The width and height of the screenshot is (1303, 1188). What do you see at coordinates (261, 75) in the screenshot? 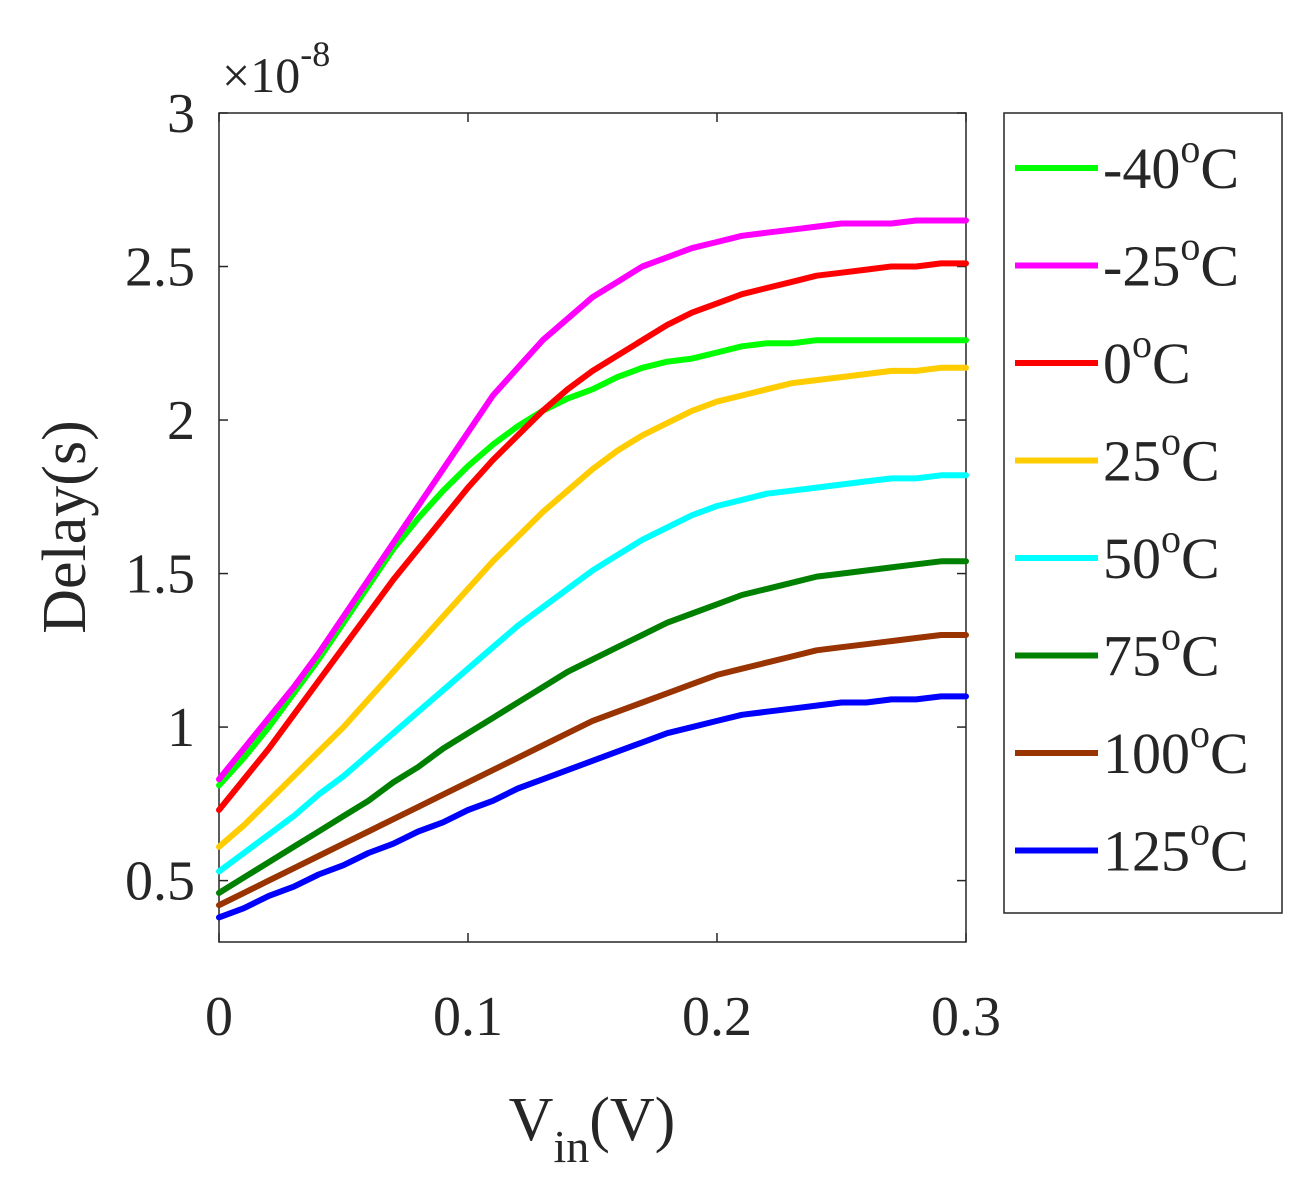
I see `y-multiplier-base: ×10` at bounding box center [261, 75].